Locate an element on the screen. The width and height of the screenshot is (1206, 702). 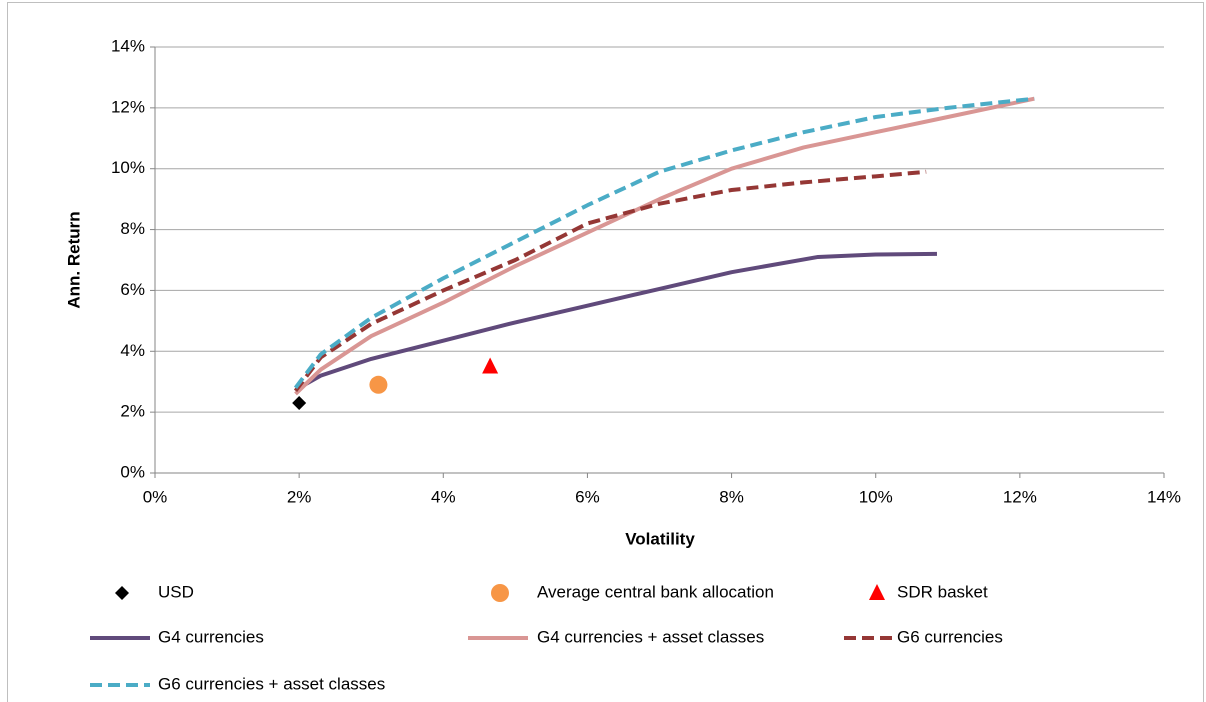
legend-label: G4 currencies is located at coordinates (211, 636).